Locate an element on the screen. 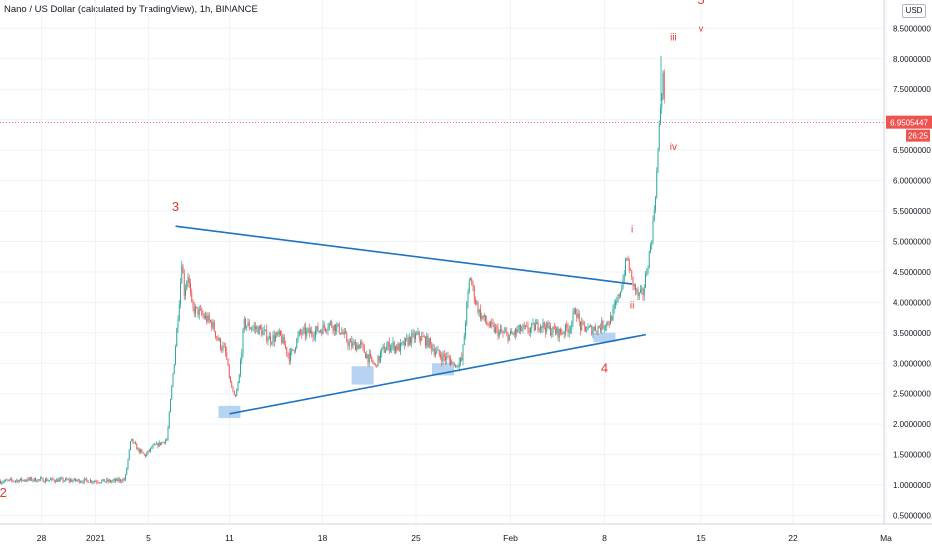 Image resolution: width=932 pixels, height=550 pixels. x-tick-label: 22 is located at coordinates (793, 538).